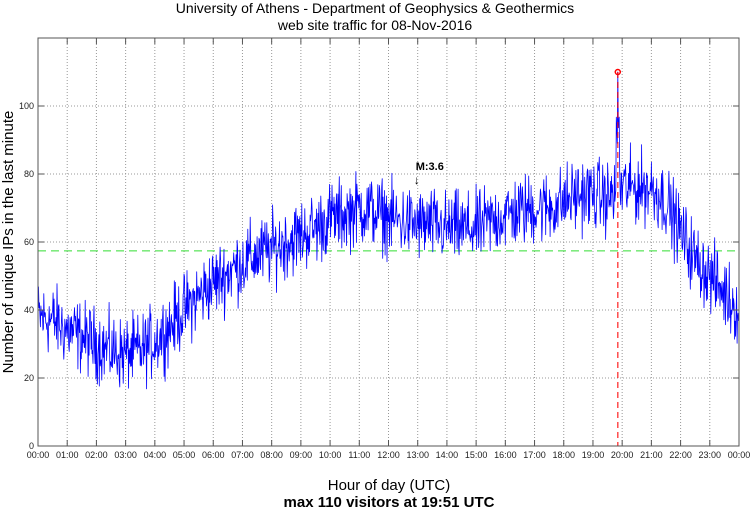 The width and height of the screenshot is (750, 516). Describe the element at coordinates (125, 455) in the screenshot. I see `x-tick-label: 03:00` at that location.